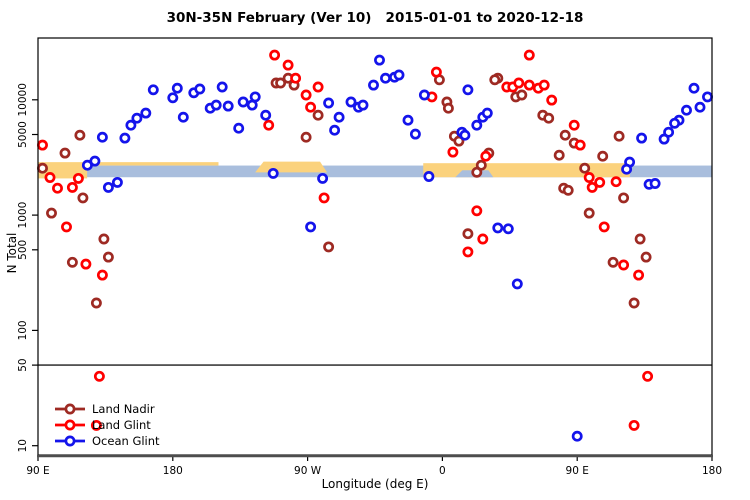  What do you see at coordinates (23, 215) in the screenshot?
I see `y-tick-label: 1000` at bounding box center [23, 215].